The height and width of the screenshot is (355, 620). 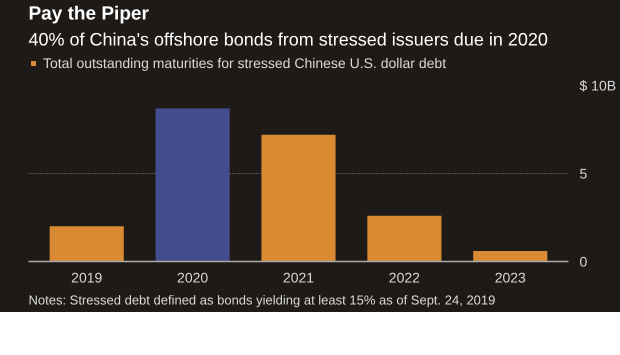 I want to click on x-tick-label: 2021, so click(x=298, y=278).